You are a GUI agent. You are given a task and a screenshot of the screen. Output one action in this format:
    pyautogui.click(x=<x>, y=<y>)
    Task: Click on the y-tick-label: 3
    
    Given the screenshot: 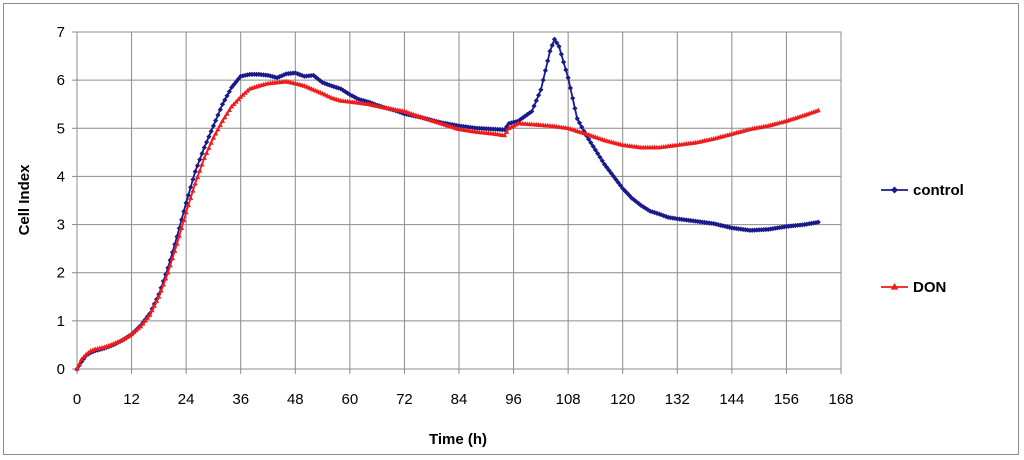 What is the action you would take?
    pyautogui.click(x=61, y=225)
    